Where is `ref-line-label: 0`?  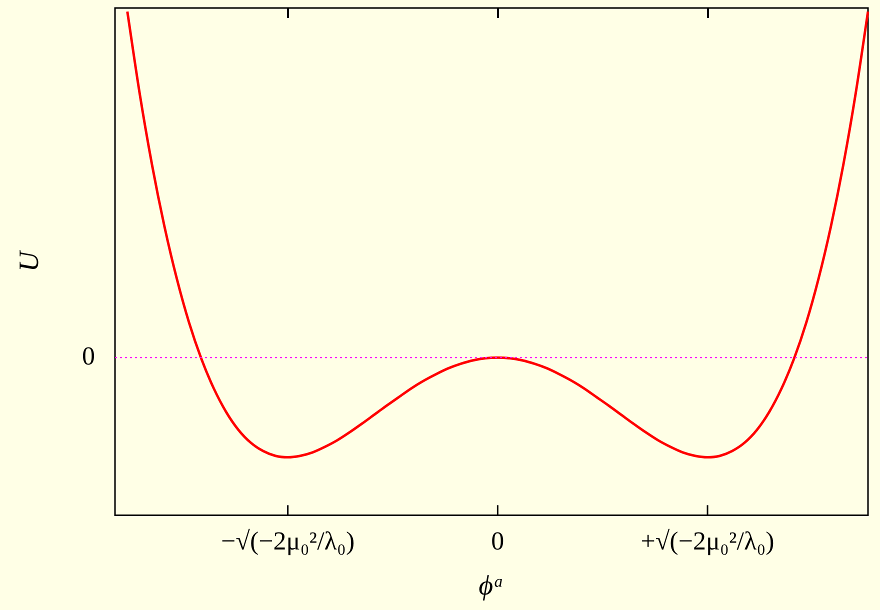
ref-line-label: 0 is located at coordinates (88, 355).